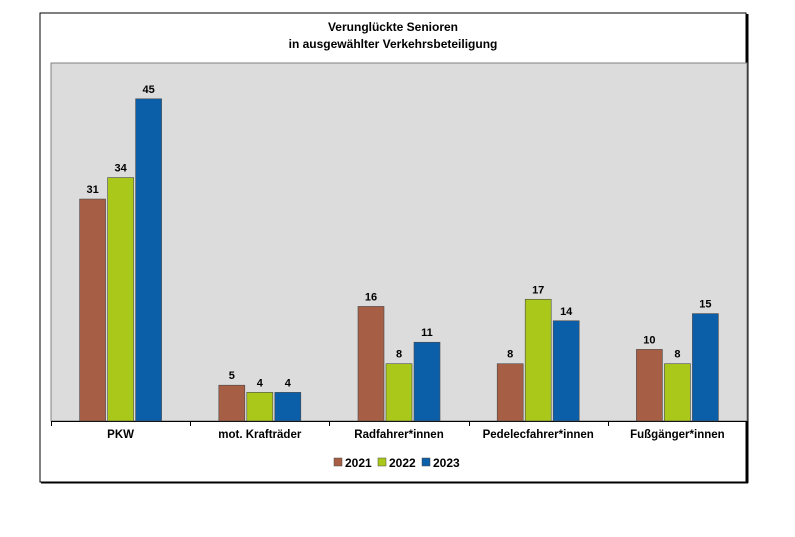 The height and width of the screenshot is (537, 795). I want to click on category-label-1: PKW, so click(120, 435).